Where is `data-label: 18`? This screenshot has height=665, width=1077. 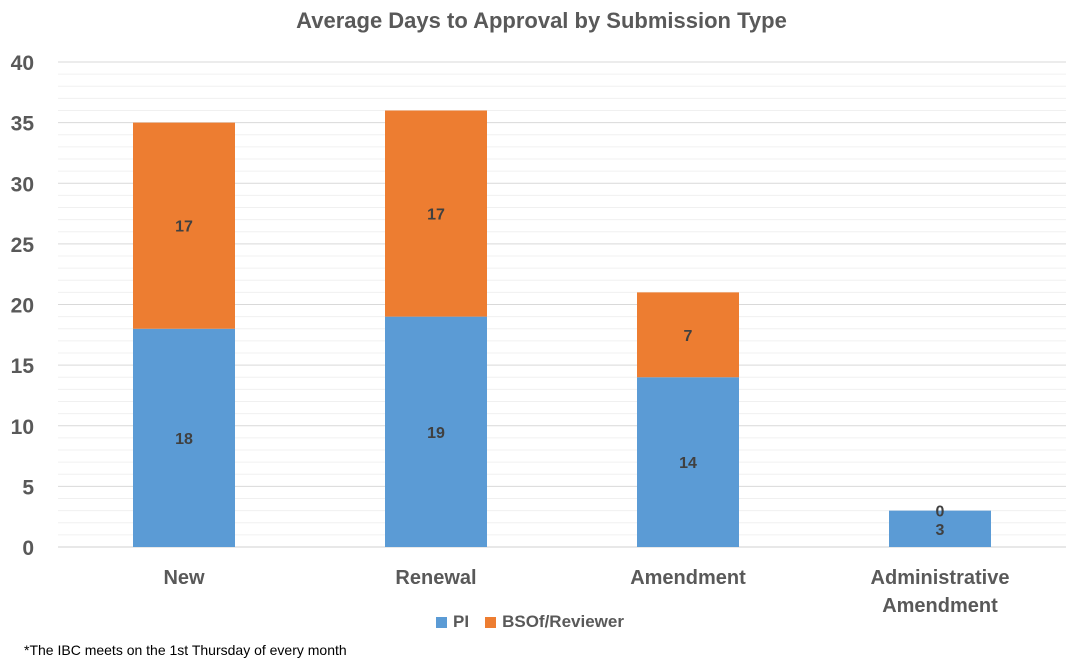
data-label: 18 is located at coordinates (184, 439).